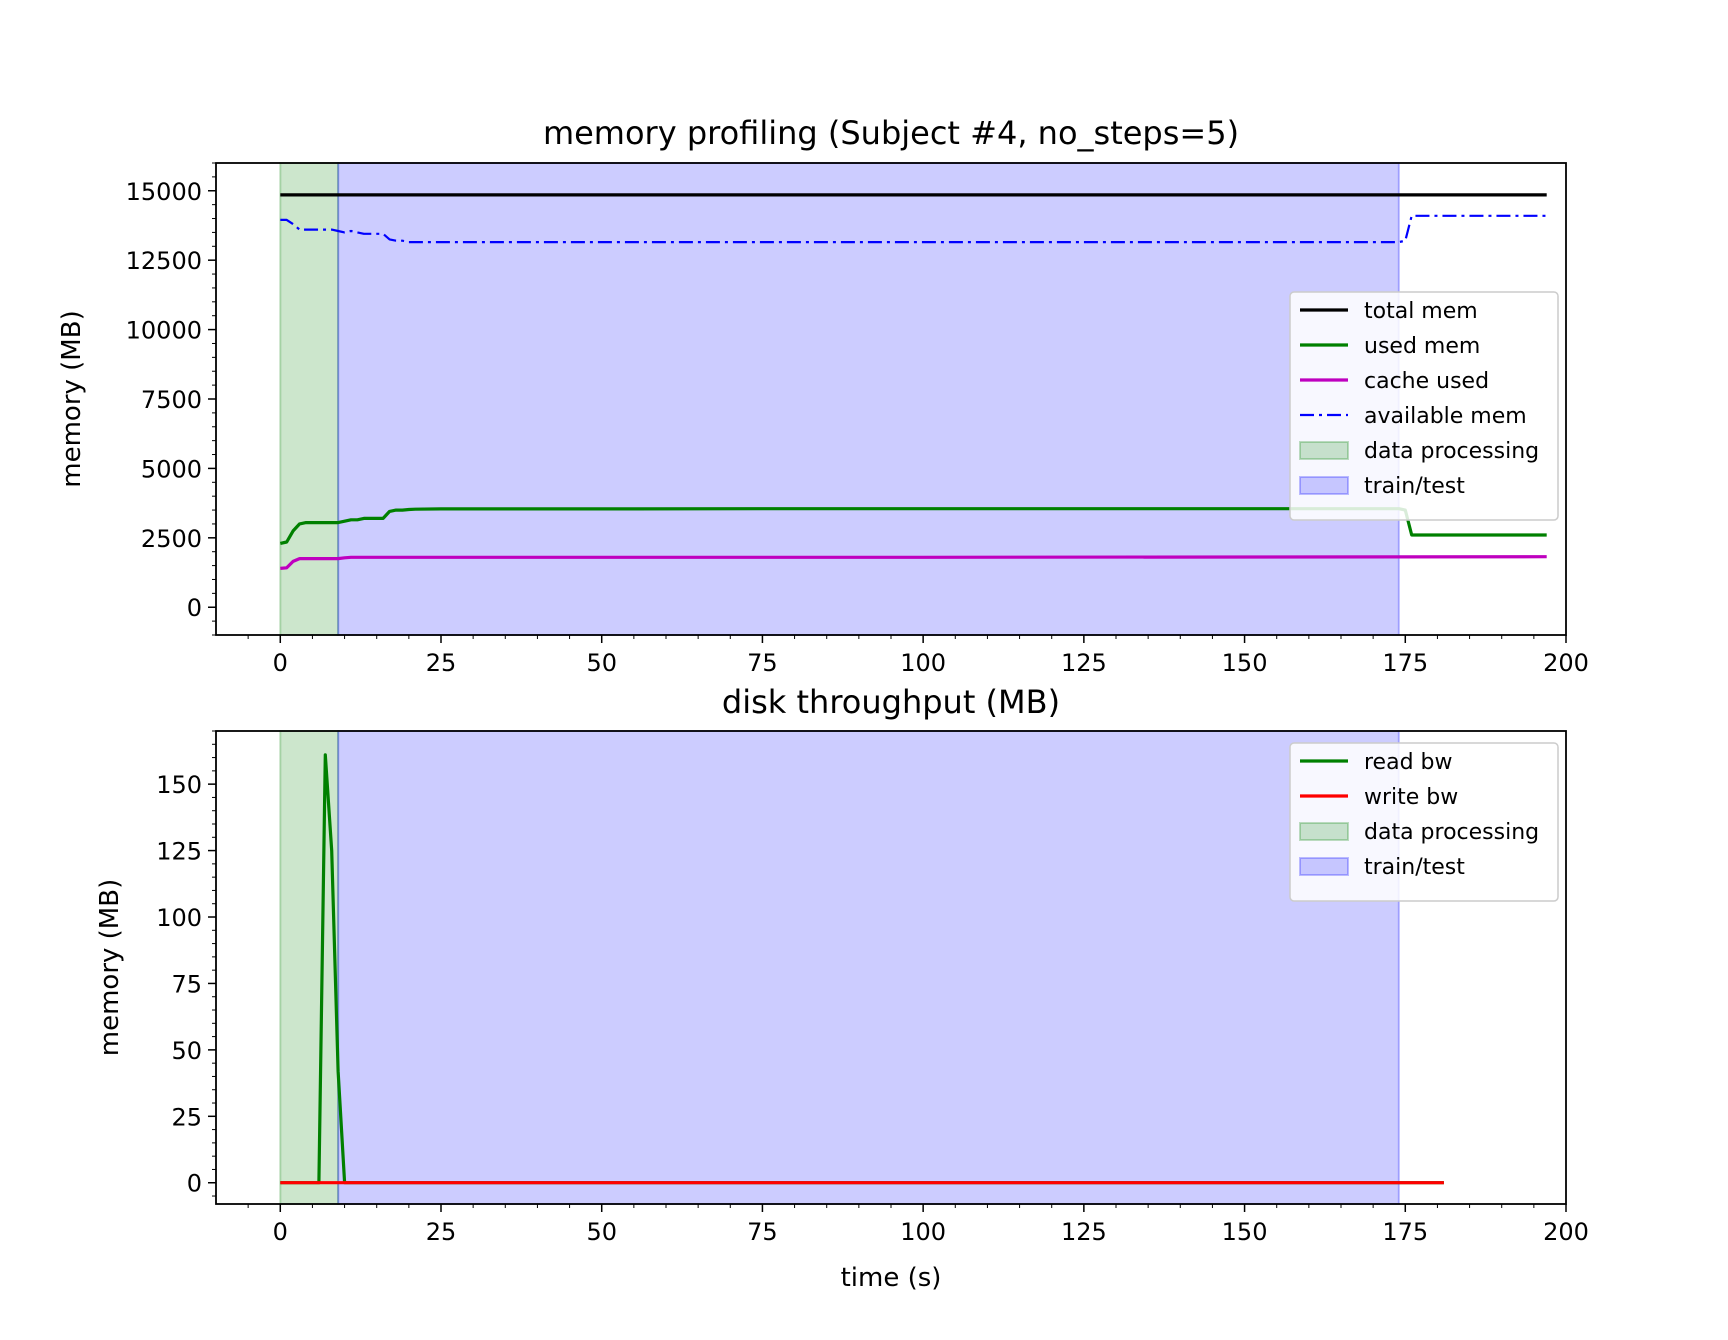  What do you see at coordinates (179, 918) in the screenshot?
I see `y-tick-label: 100` at bounding box center [179, 918].